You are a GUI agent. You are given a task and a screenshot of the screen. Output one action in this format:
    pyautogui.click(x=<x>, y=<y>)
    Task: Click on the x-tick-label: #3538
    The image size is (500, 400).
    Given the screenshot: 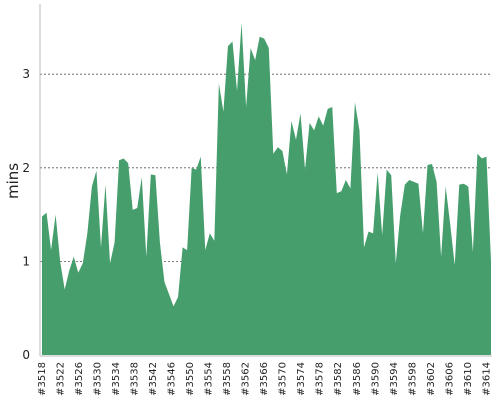 What is the action you would take?
    pyautogui.click(x=135, y=379)
    